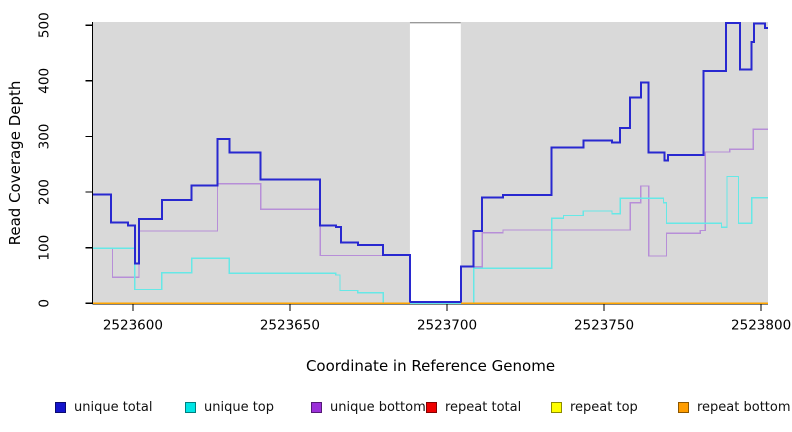  Describe the element at coordinates (60, 407) in the screenshot. I see `legend-swatch-unique-total` at that location.